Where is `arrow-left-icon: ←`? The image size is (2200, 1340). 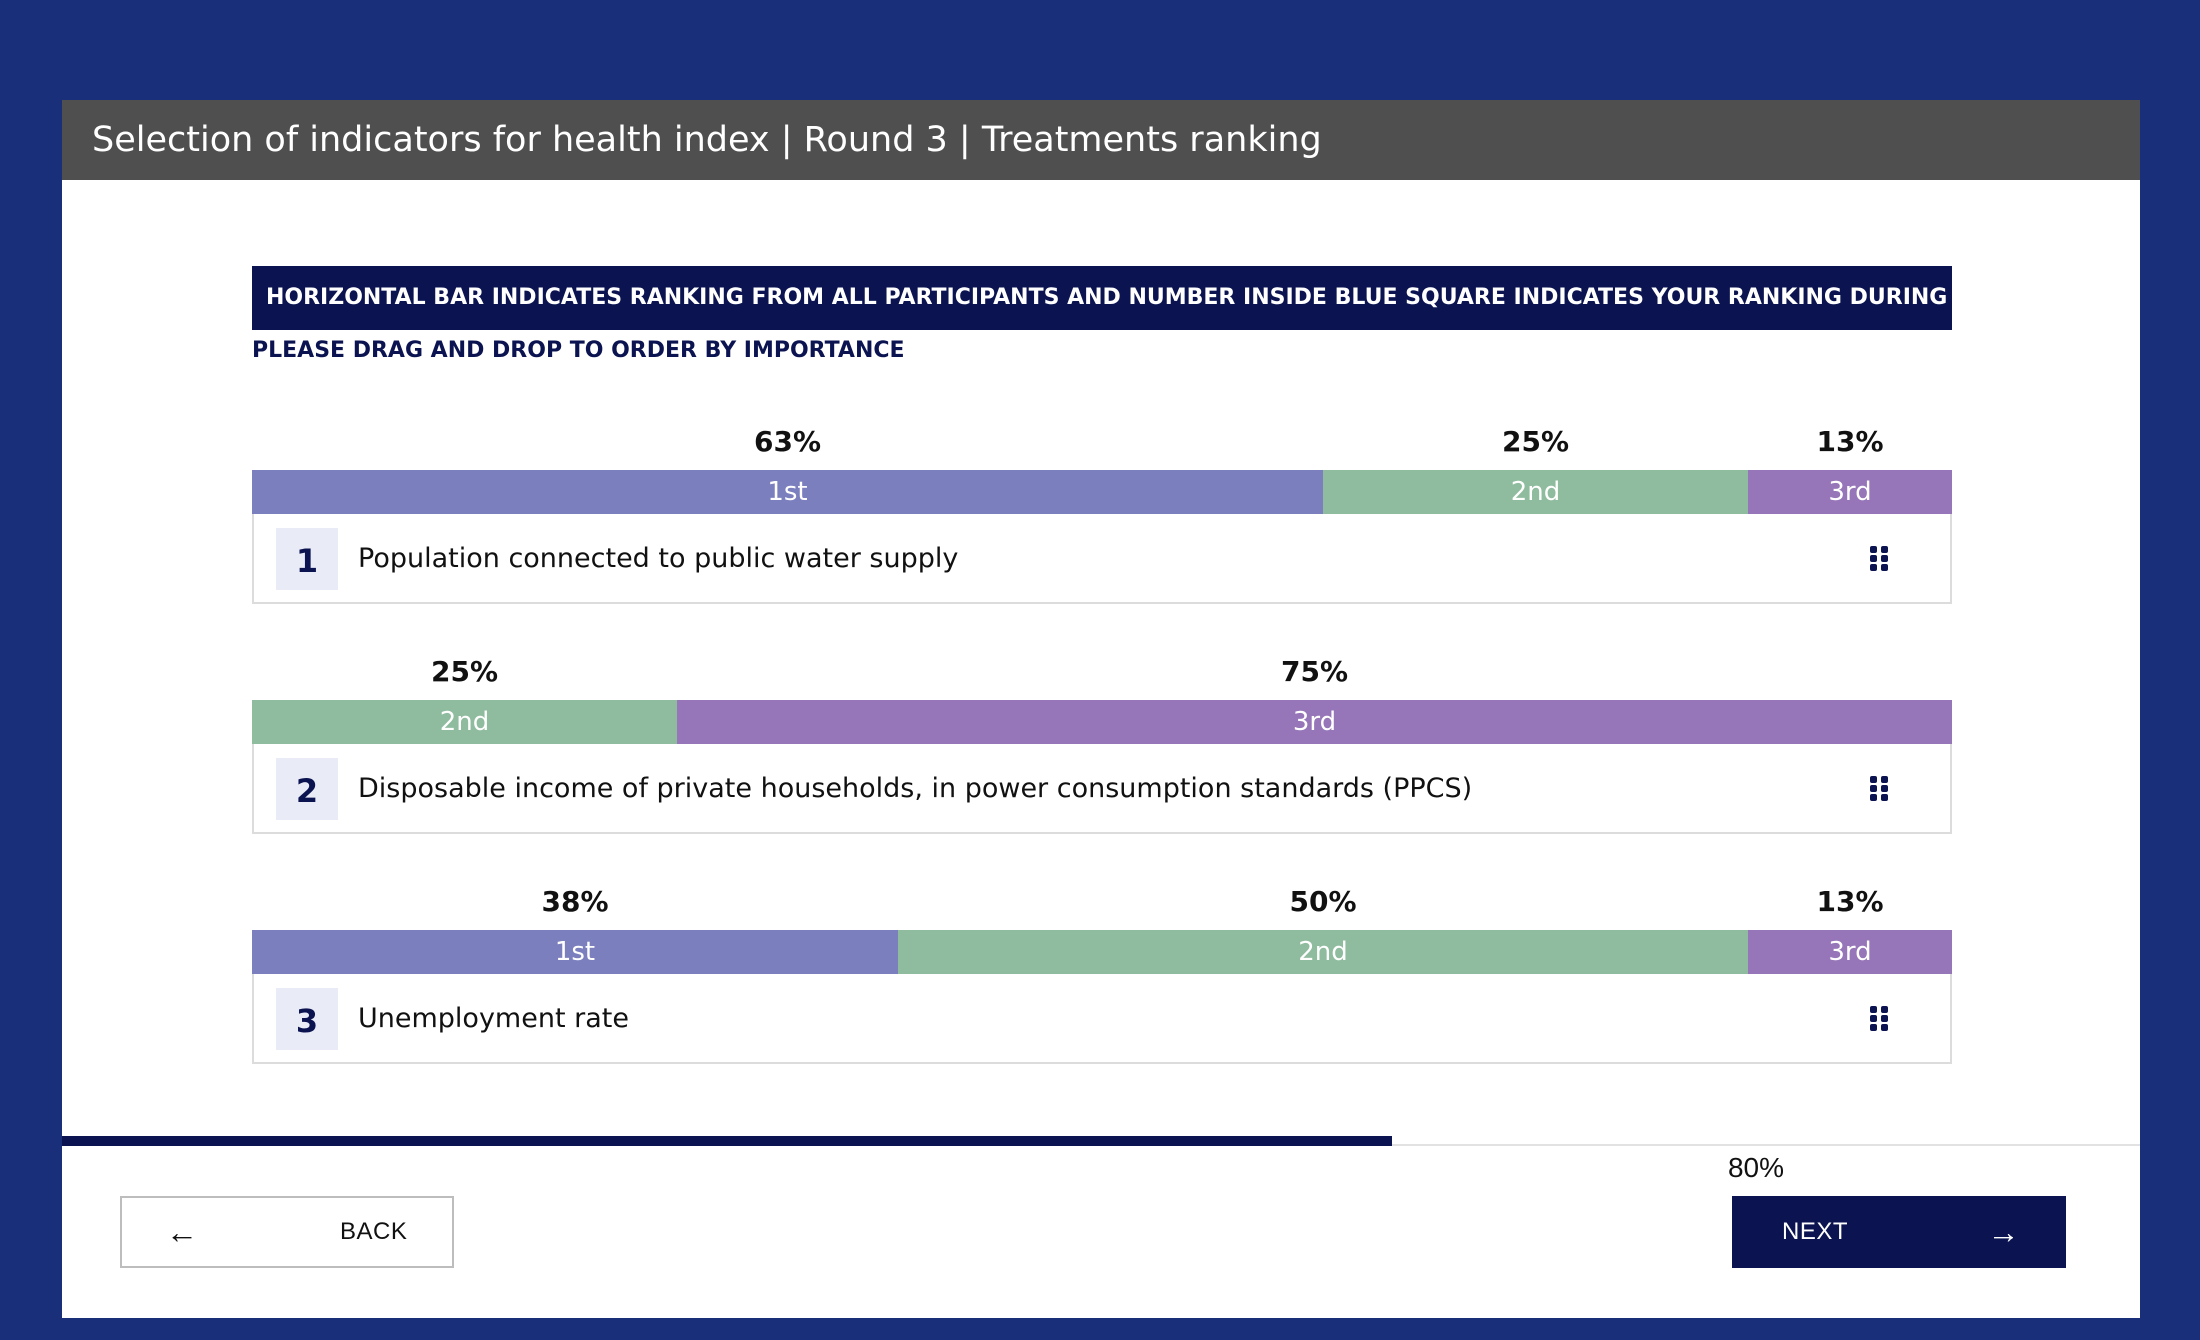 arrow-left-icon: ← is located at coordinates (182, 1232).